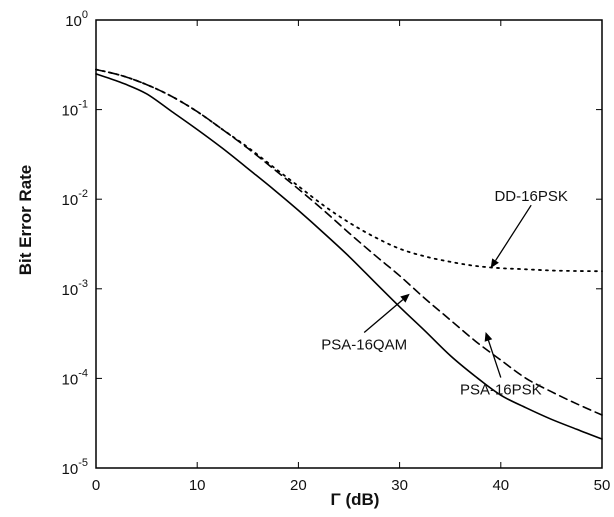  Describe the element at coordinates (75, 198) in the screenshot. I see `y-tick-label: 10⁻²` at that location.